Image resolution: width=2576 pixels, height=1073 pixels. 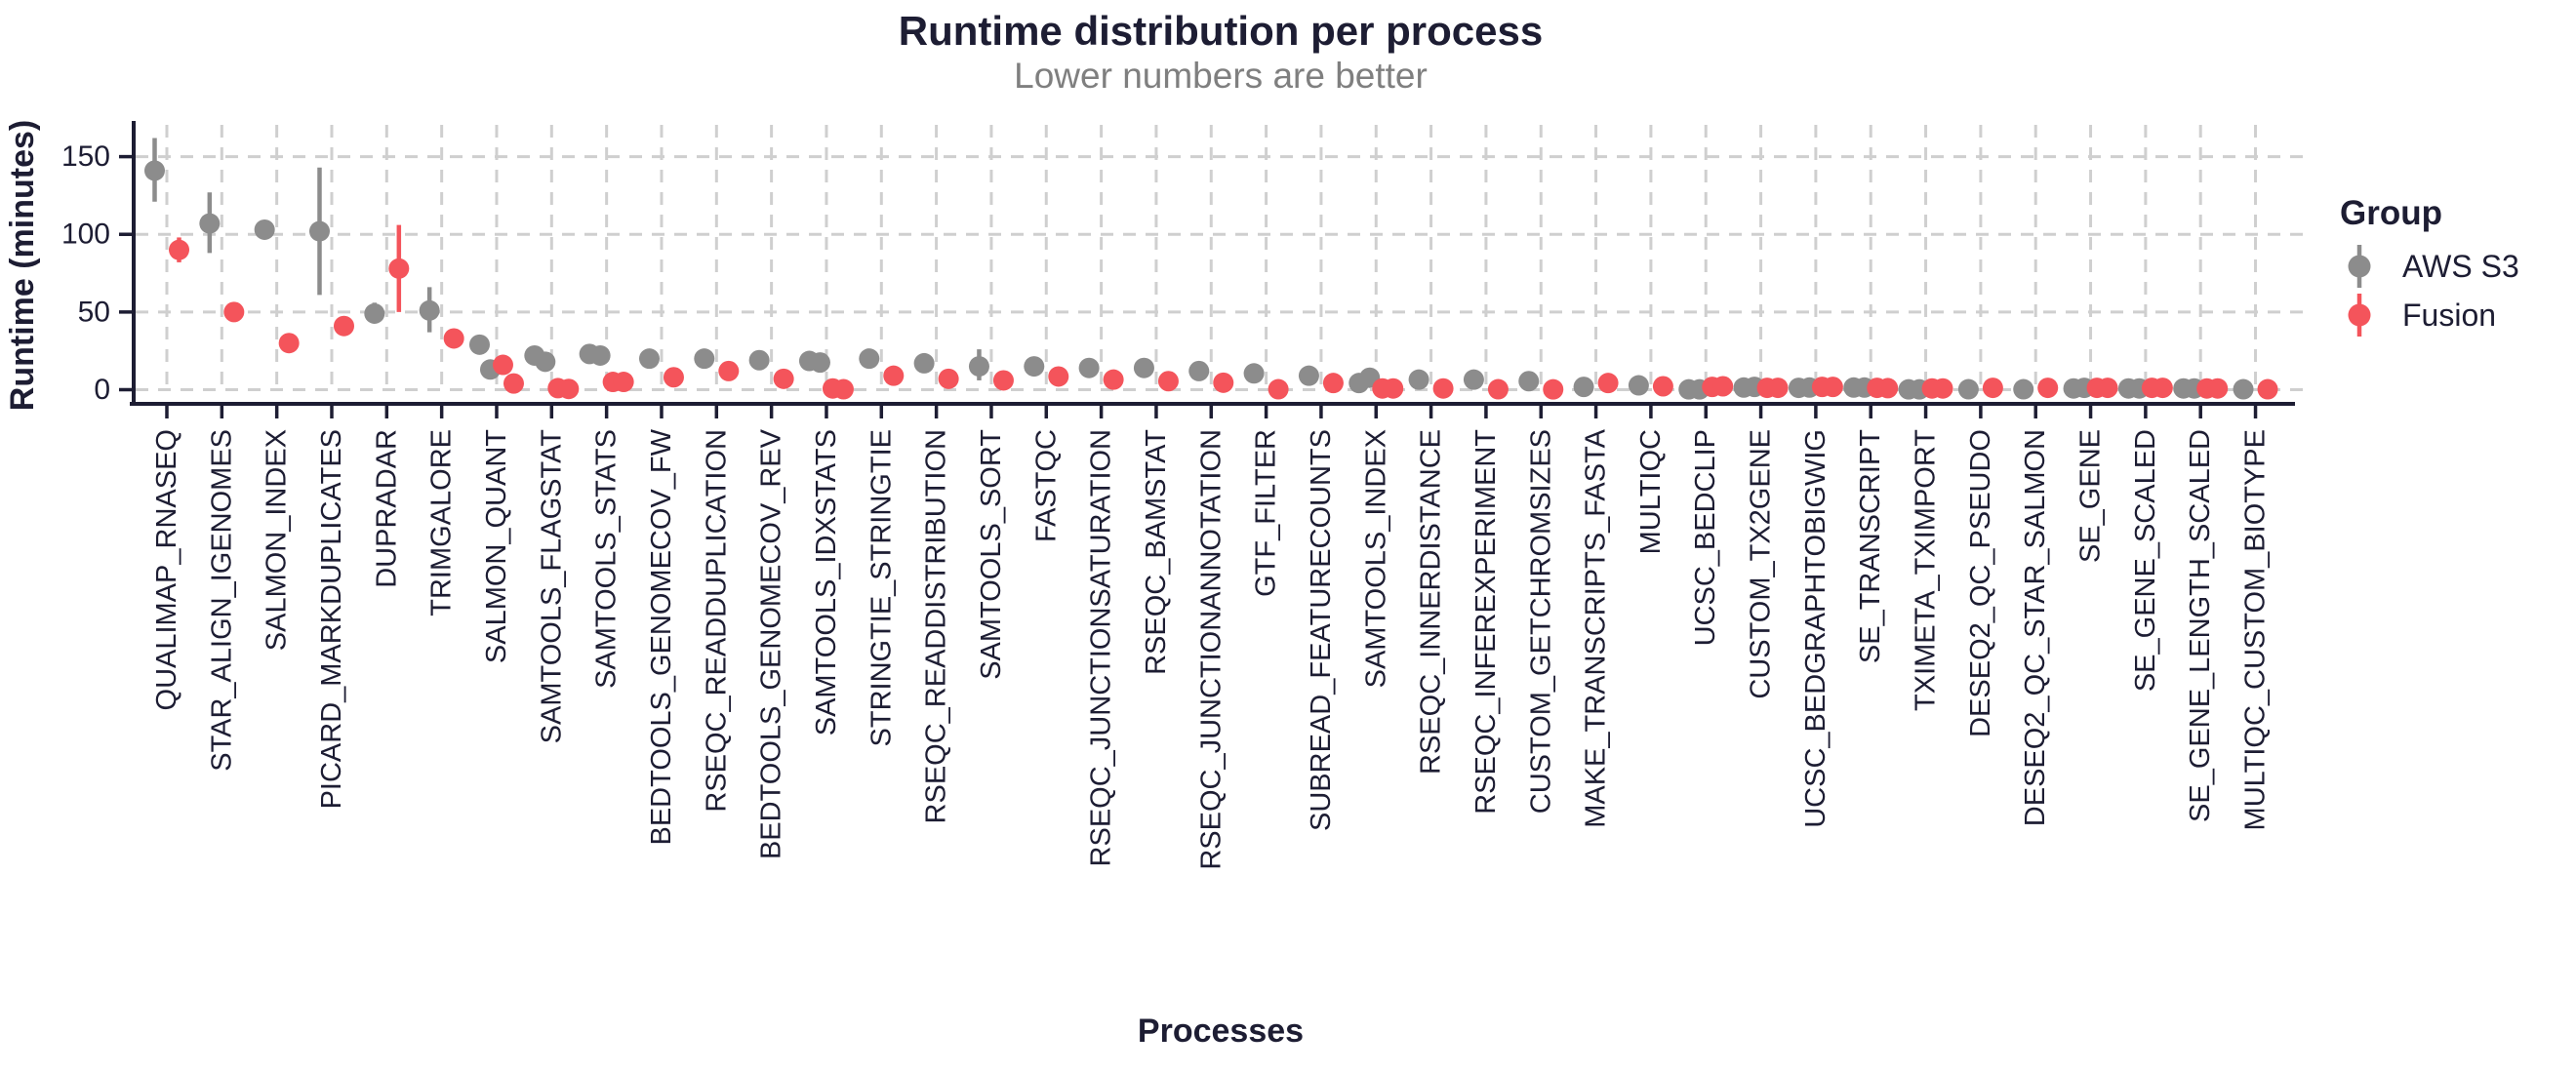 What do you see at coordinates (881, 587) in the screenshot?
I see `x-category-label: STRINGTIE_STRINGTIE` at bounding box center [881, 587].